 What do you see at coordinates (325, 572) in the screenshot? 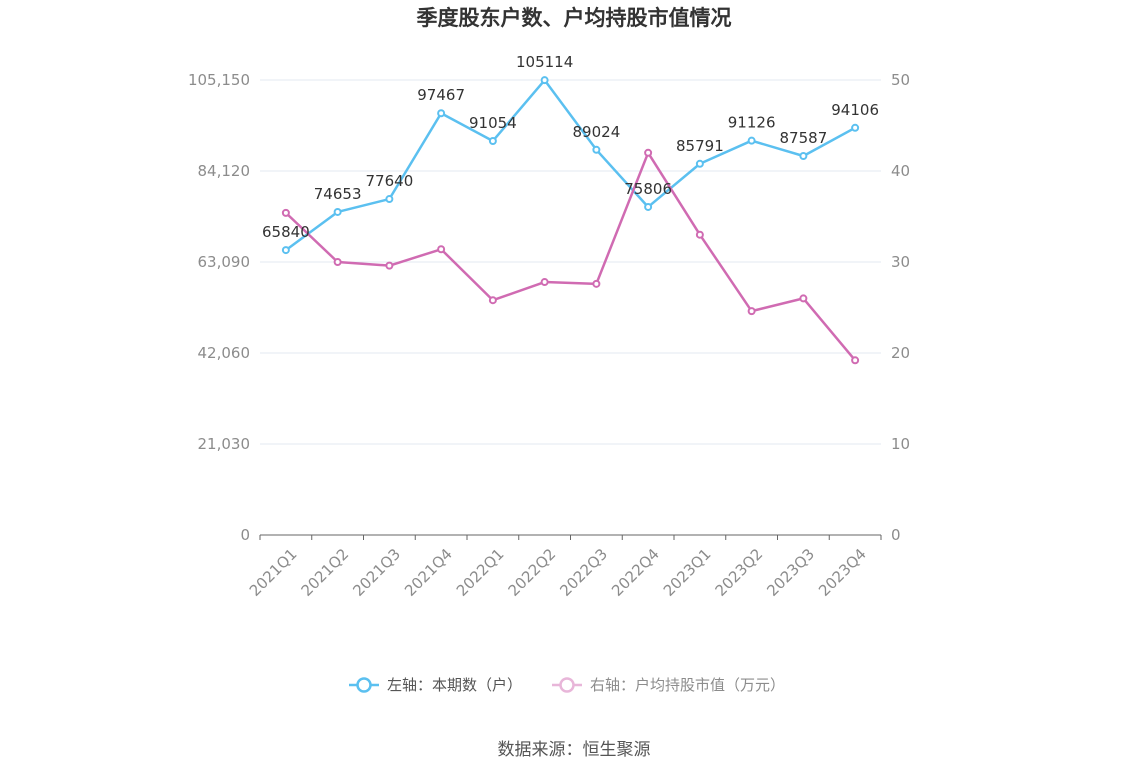
I see `x-tick-label: 2021Q2` at bounding box center [325, 572].